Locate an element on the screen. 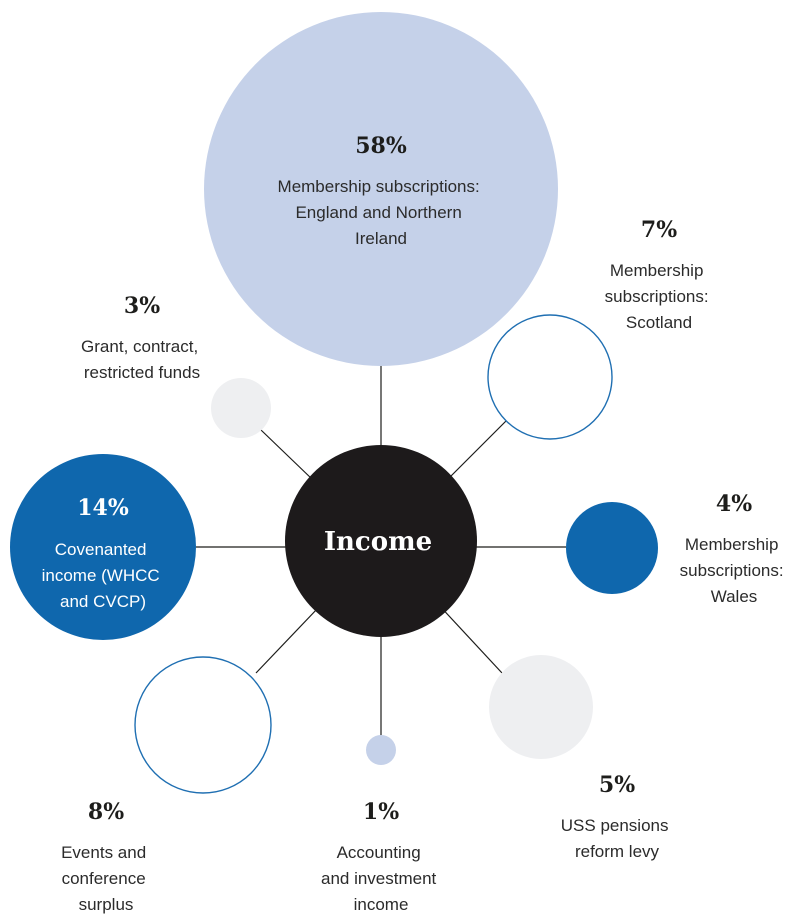 This screenshot has height=915, width=797. segment-covenanted: 14% Covenanted income (WHCC and CVCP) is located at coordinates (103, 553).